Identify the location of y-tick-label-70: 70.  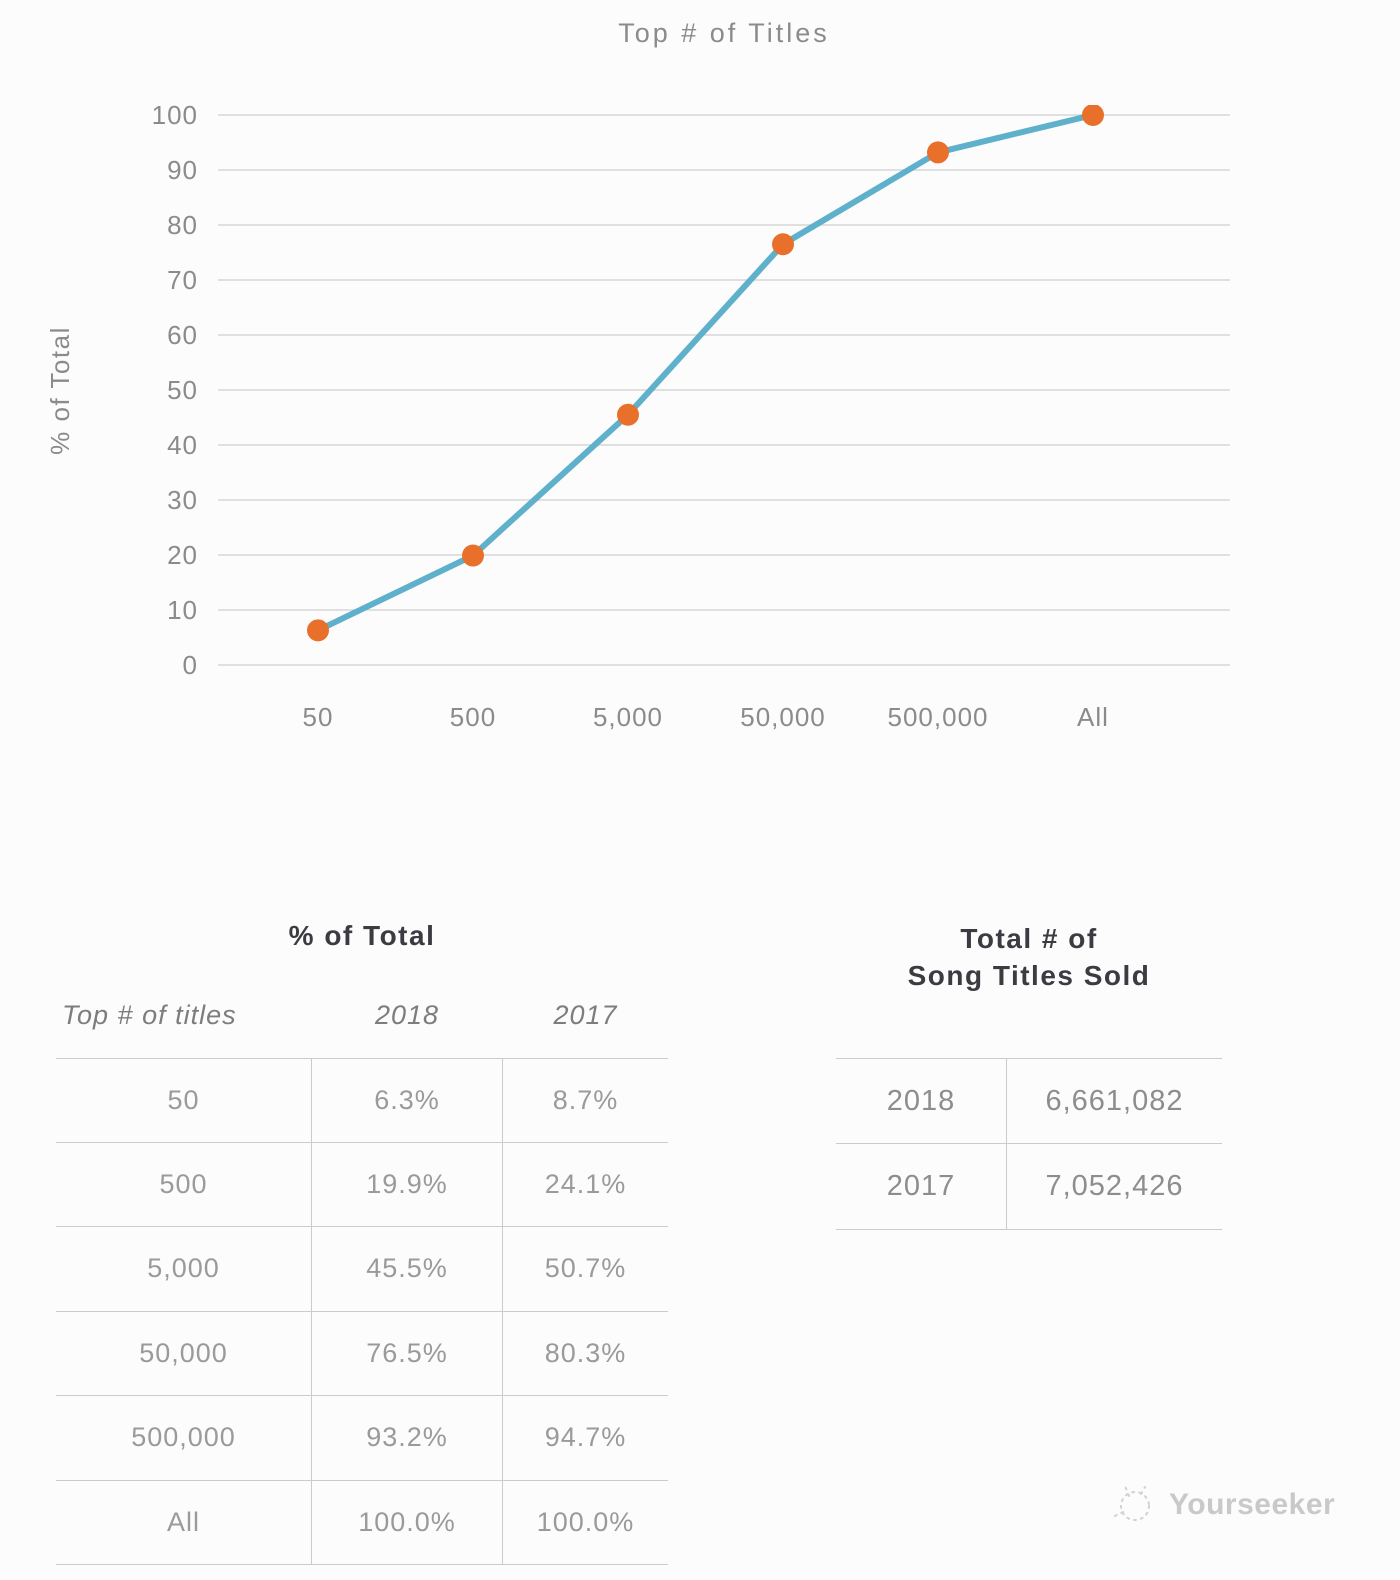
(182, 280).